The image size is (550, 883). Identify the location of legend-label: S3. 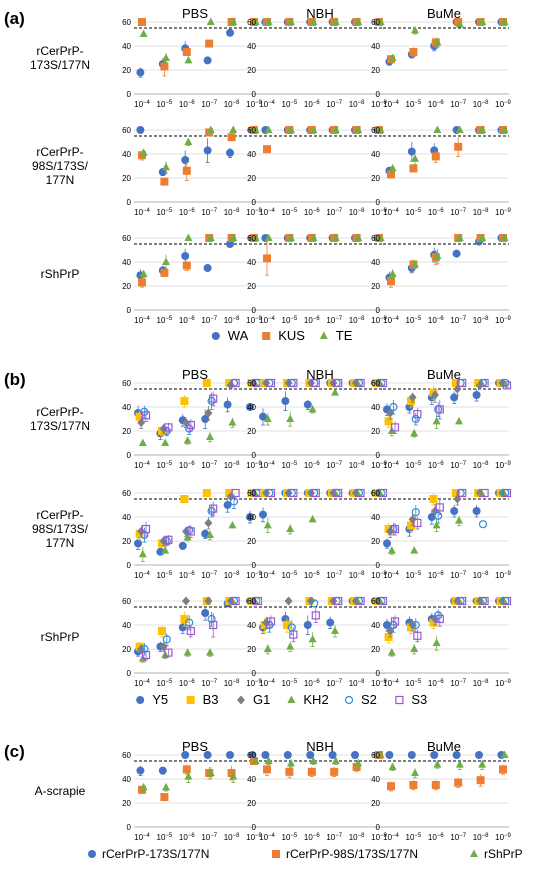
(419, 699).